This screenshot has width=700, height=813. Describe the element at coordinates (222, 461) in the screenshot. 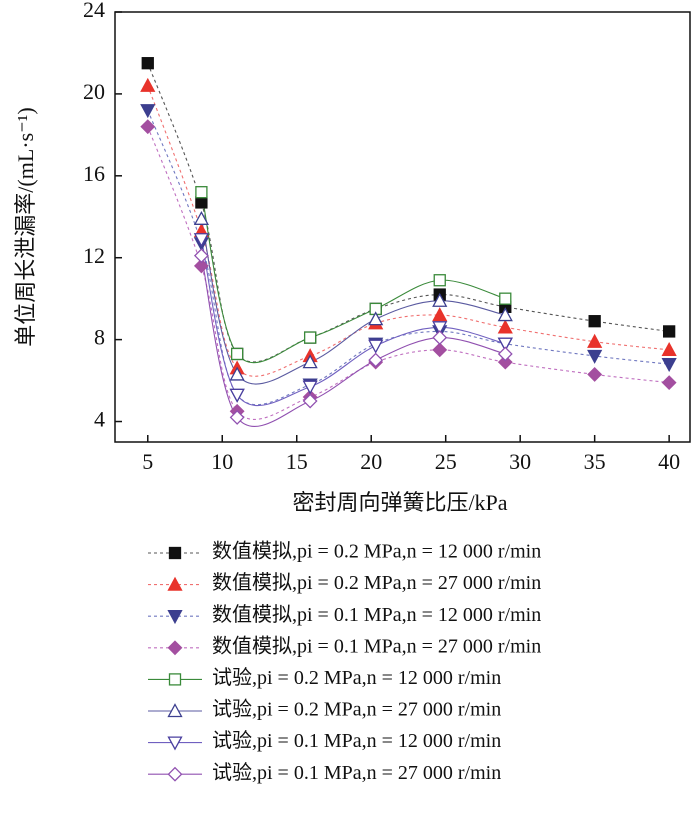

I see `x-tick-label: 10` at that location.